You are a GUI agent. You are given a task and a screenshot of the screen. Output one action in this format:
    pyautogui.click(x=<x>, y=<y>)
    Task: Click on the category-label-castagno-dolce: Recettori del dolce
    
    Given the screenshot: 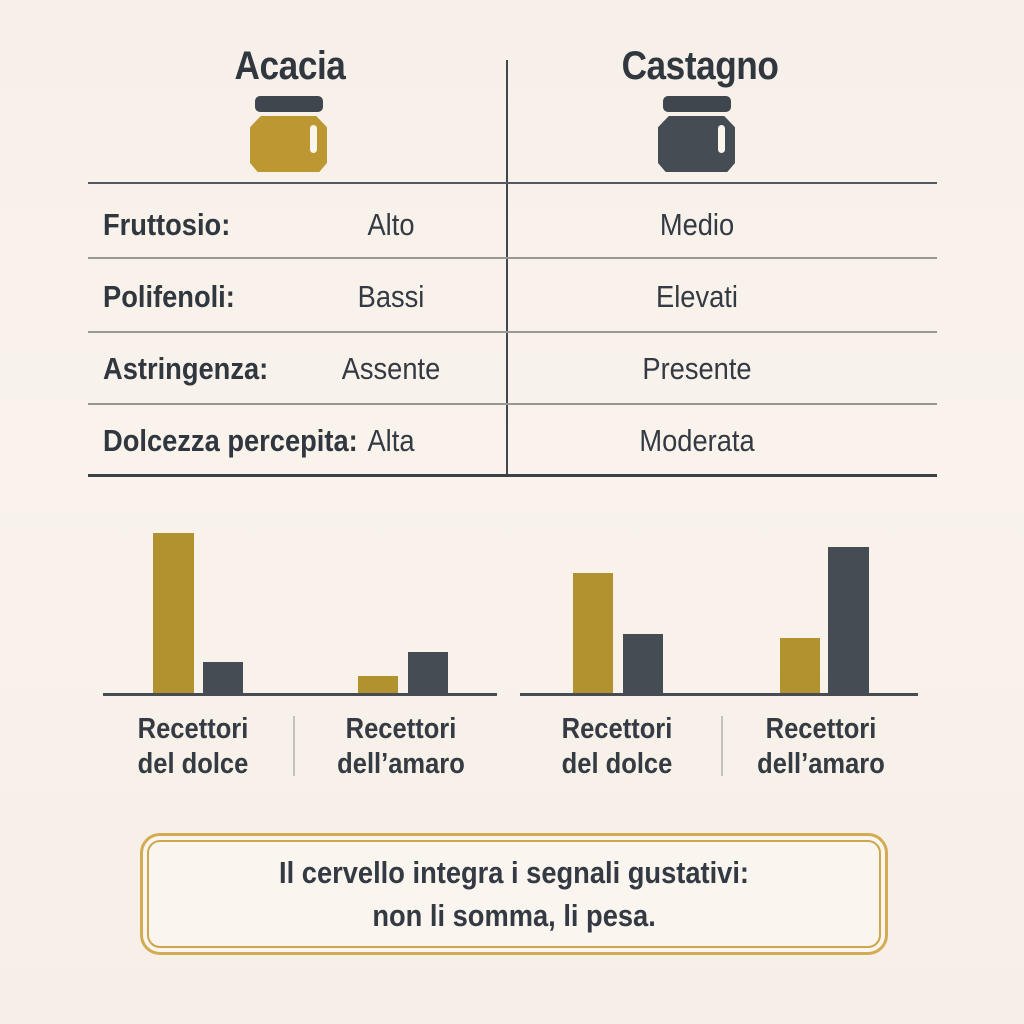 What is the action you would take?
    pyautogui.click(x=617, y=747)
    